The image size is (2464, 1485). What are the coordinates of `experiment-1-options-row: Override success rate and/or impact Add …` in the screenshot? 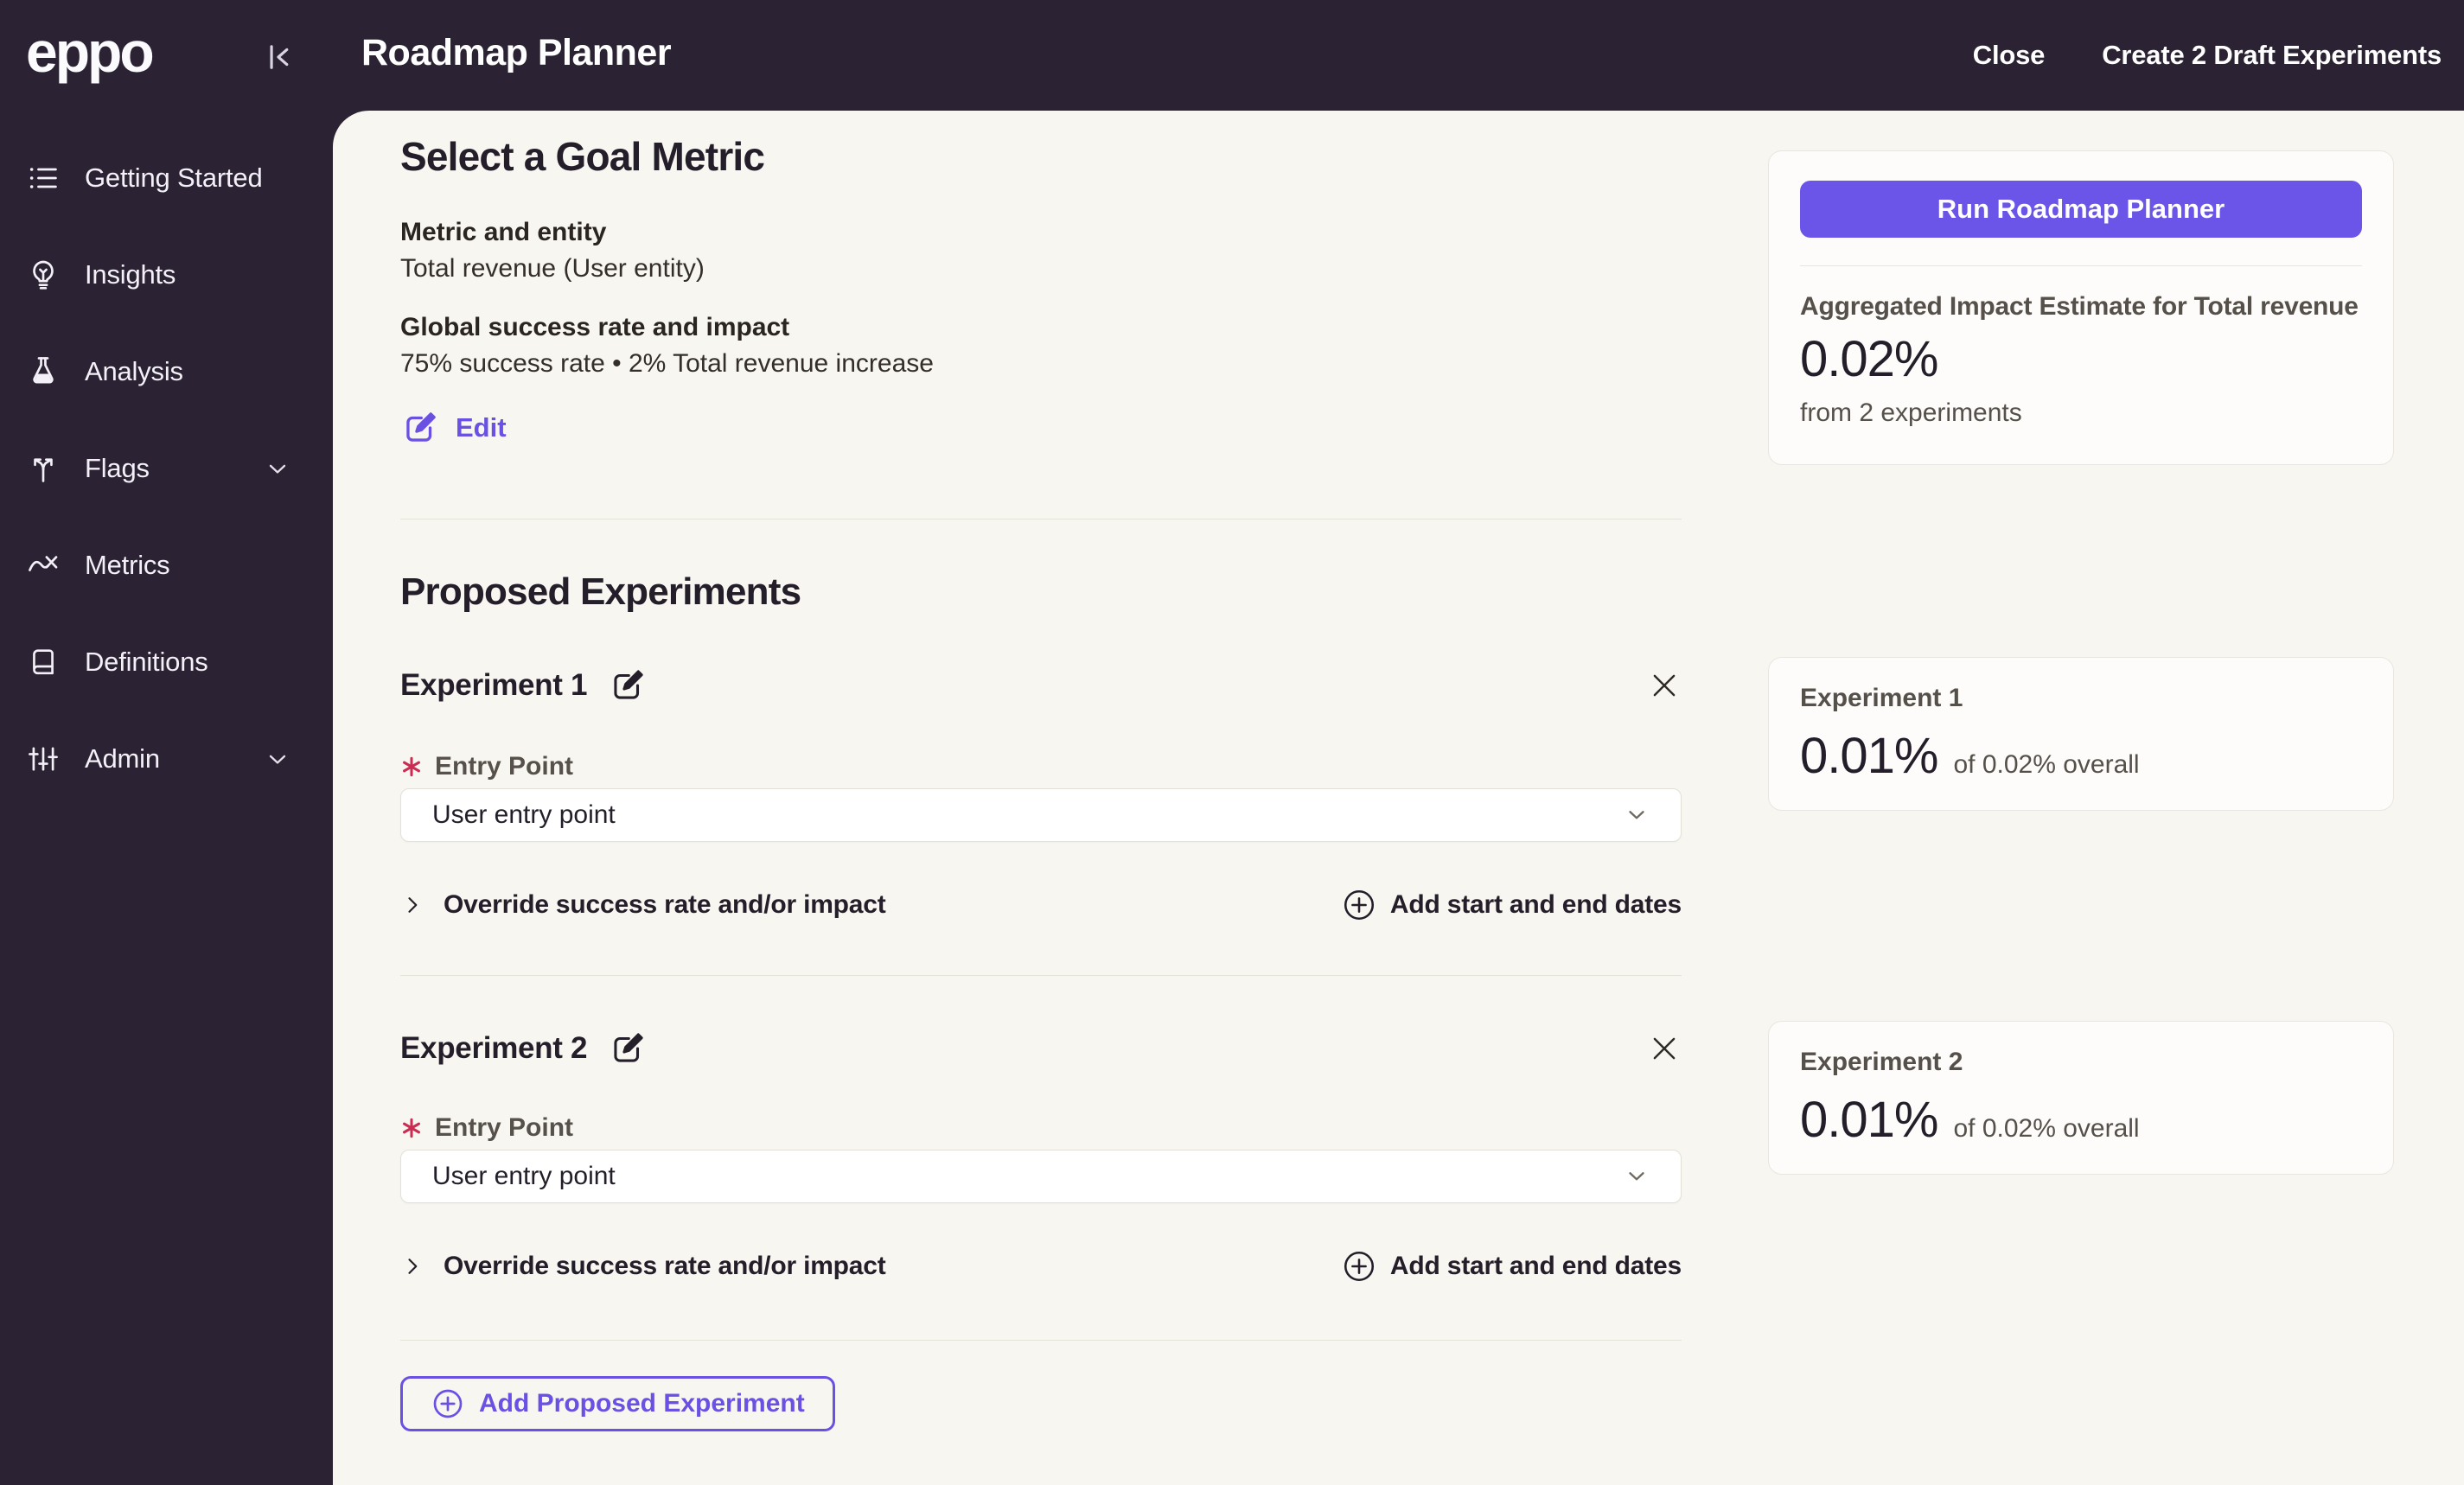 It's located at (1041, 905).